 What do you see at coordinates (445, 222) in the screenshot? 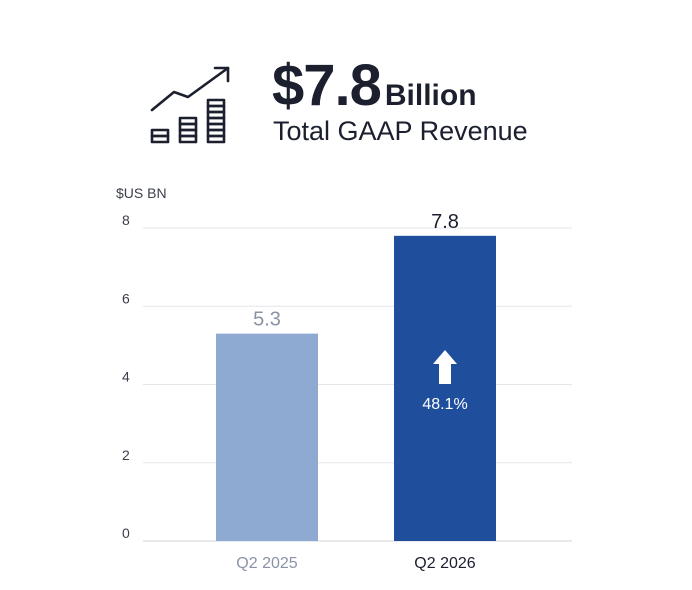
I see `bar-value-label: 7.8` at bounding box center [445, 222].